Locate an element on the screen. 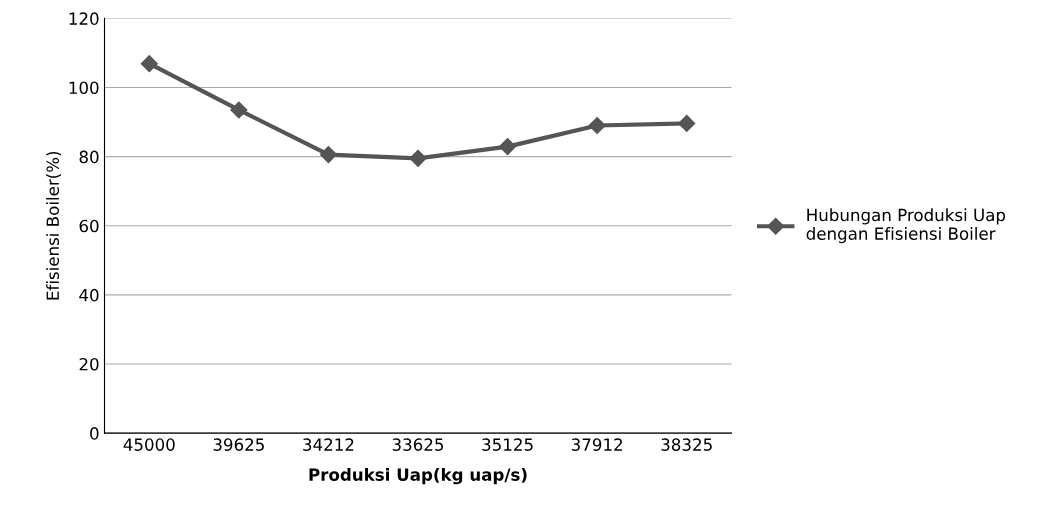  y-tick-label: 120 is located at coordinates (84, 18).